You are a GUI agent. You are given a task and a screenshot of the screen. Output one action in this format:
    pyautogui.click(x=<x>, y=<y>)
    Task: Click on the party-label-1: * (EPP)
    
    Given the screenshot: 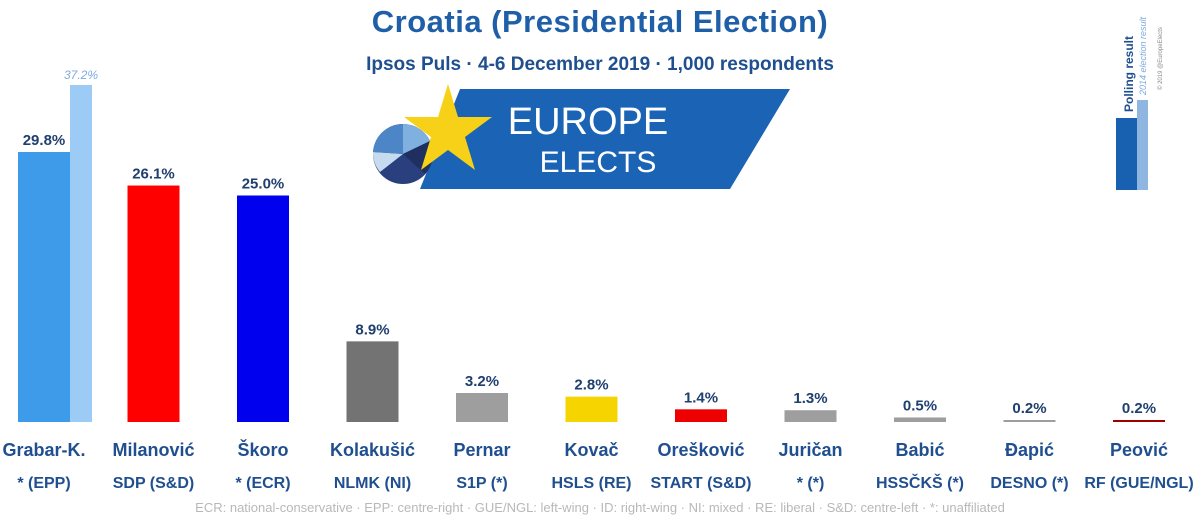 What is the action you would take?
    pyautogui.click(x=43, y=483)
    